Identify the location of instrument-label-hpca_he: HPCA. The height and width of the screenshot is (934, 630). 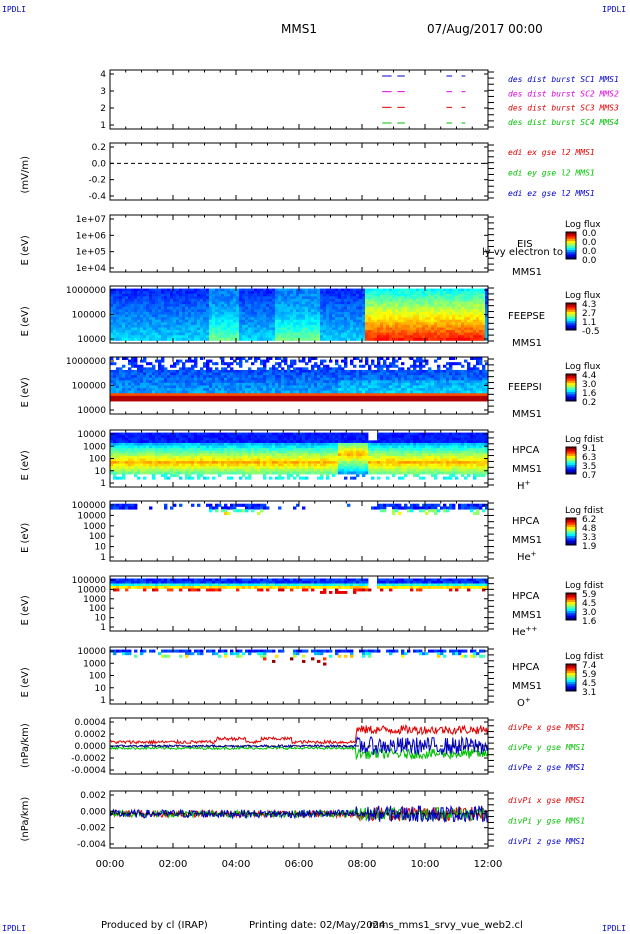
(526, 521).